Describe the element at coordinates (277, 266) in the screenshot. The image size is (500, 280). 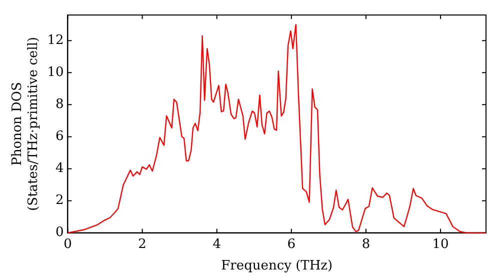
I see `x-axis-title: Frequency (THz)` at that location.